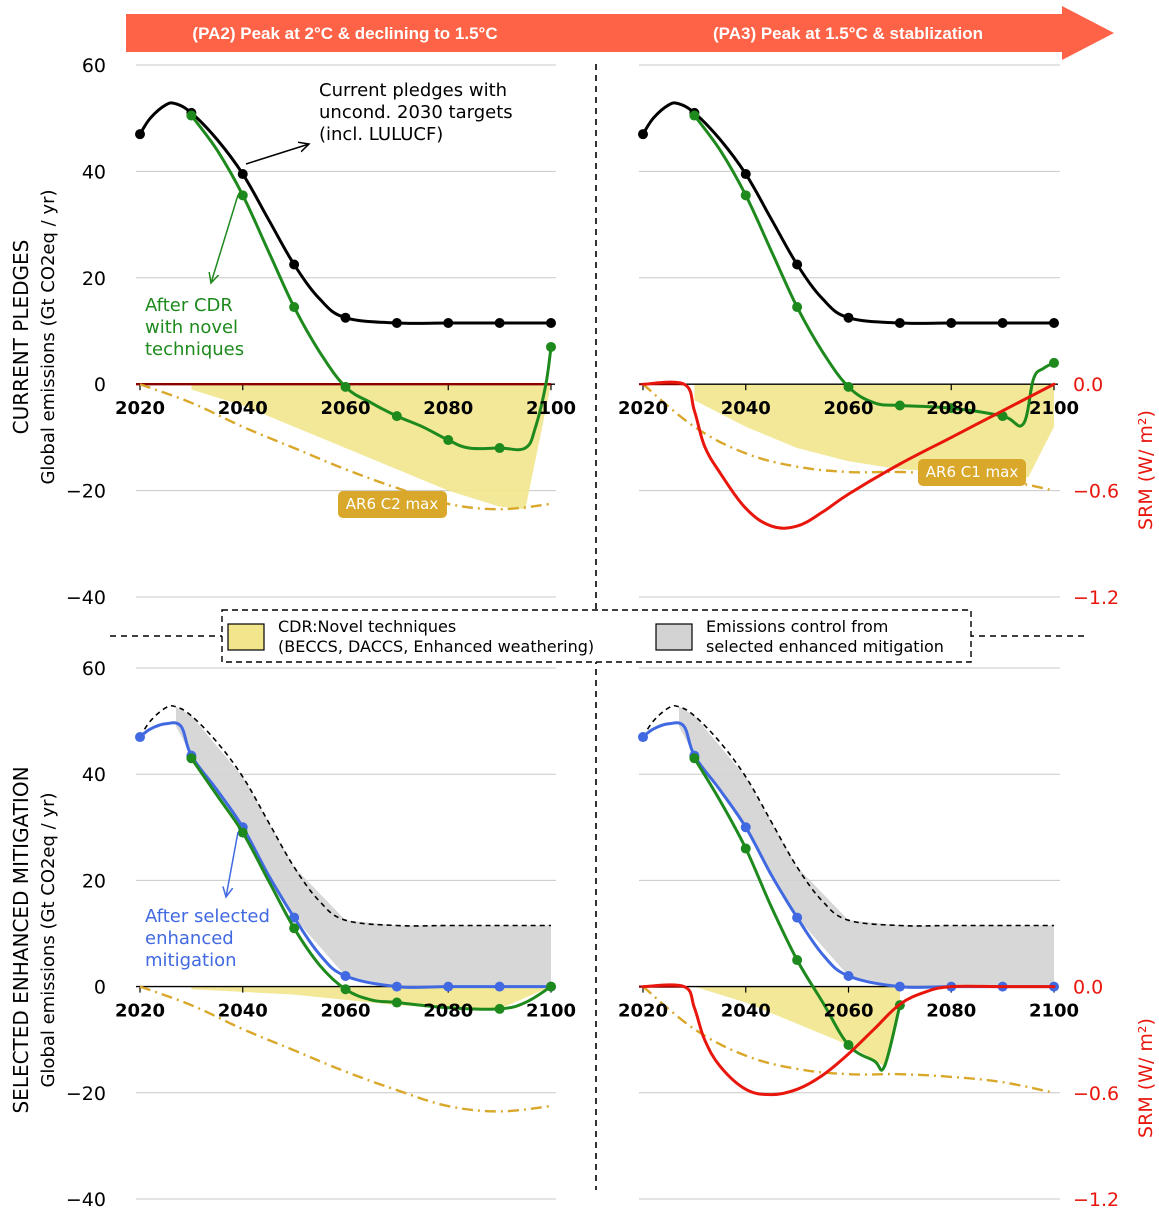 This screenshot has width=1159, height=1211. Describe the element at coordinates (797, 626) in the screenshot. I see `legend-control-line1: Emissions control from` at that location.